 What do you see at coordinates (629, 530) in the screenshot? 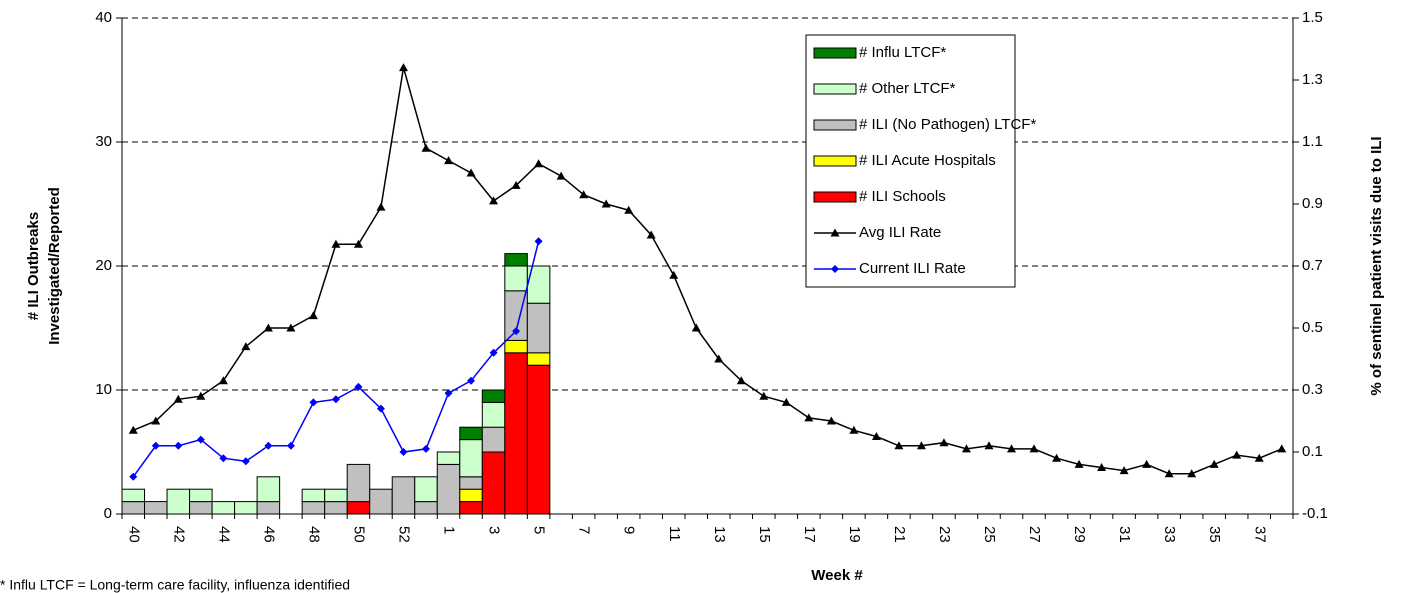
I see `x-tick-label: 9` at bounding box center [629, 530].